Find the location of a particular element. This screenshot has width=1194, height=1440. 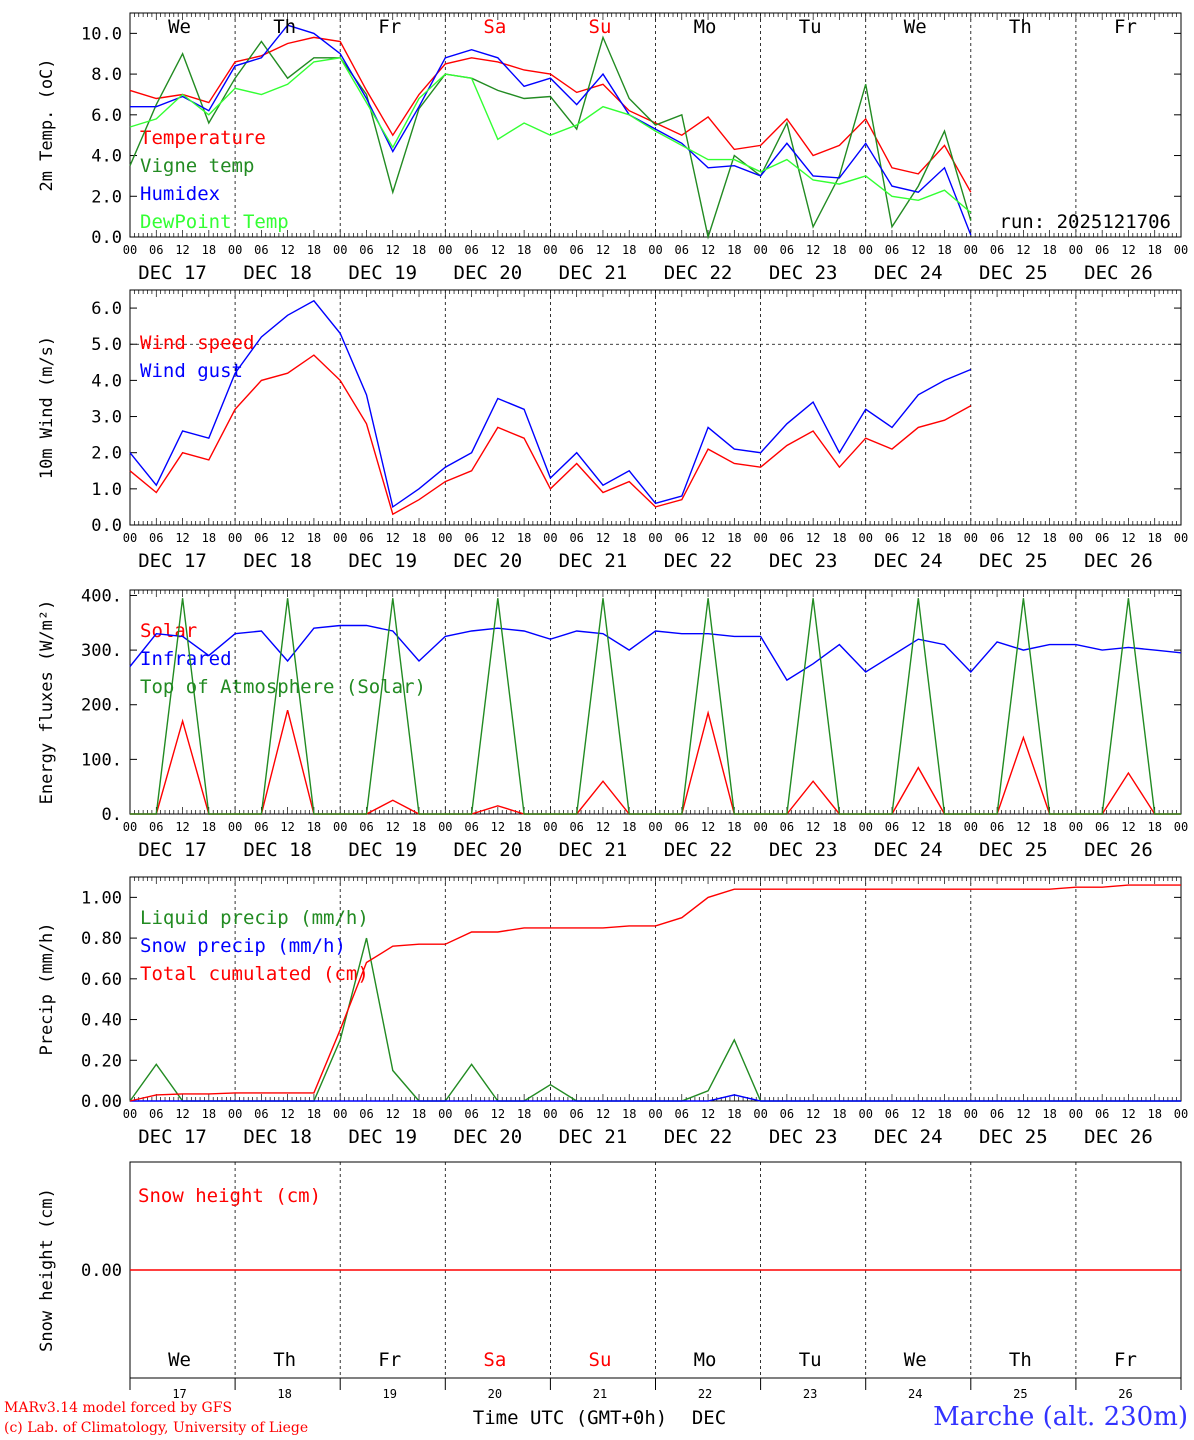

y-tick-label: 3.0 is located at coordinates (106, 418).